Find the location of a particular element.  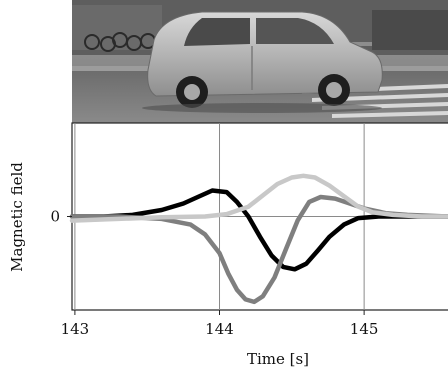

x-tick-label-1: 144 is located at coordinates (219, 329).